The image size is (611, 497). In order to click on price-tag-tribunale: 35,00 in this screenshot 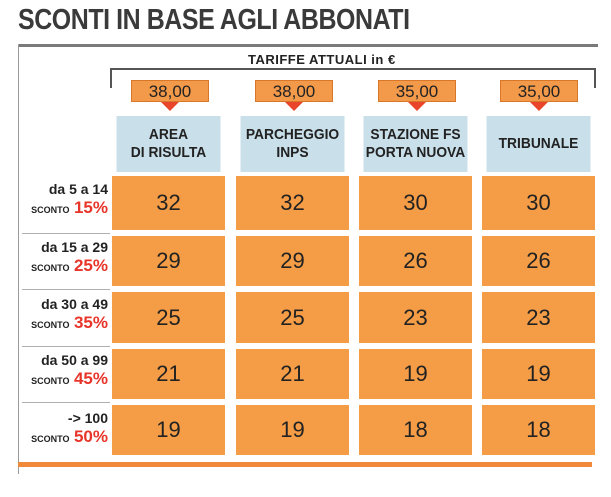, I will do `click(539, 91)`.